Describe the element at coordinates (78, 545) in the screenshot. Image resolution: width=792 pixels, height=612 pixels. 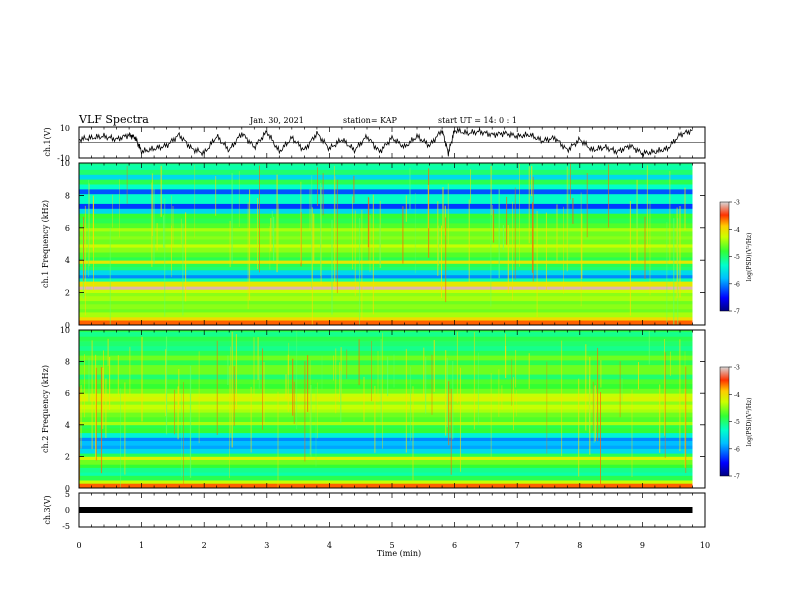
I see `time-tick-label: 0` at that location.